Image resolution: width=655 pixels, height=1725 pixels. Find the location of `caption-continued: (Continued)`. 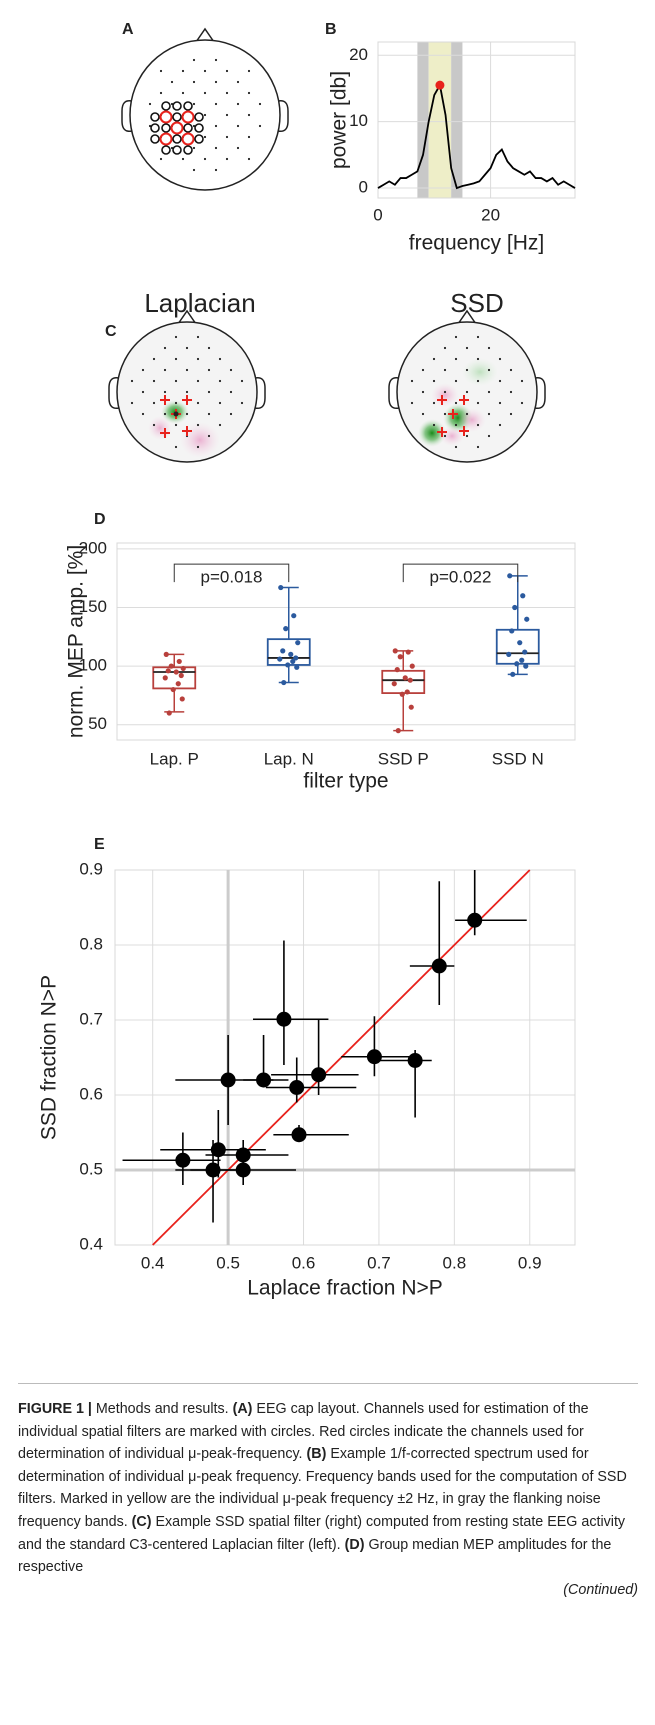

caption-continued: (Continued) is located at coordinates (600, 1589).